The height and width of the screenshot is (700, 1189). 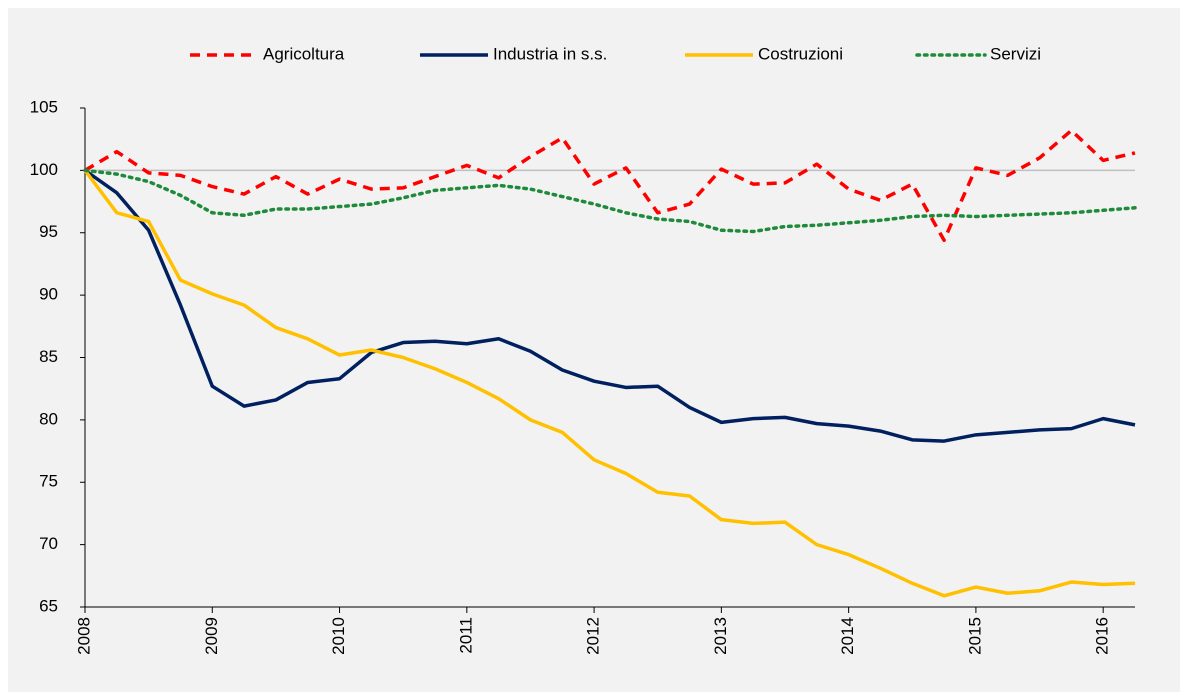 I want to click on x-tick-label: 2012, so click(x=593, y=636).